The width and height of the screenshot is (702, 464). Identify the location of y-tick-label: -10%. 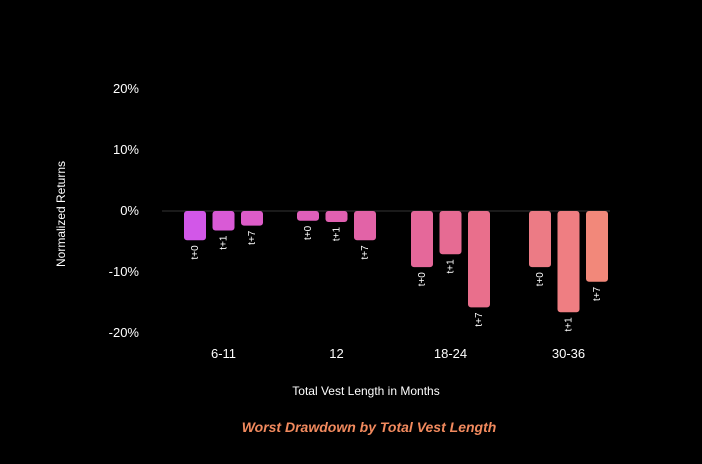
(124, 271).